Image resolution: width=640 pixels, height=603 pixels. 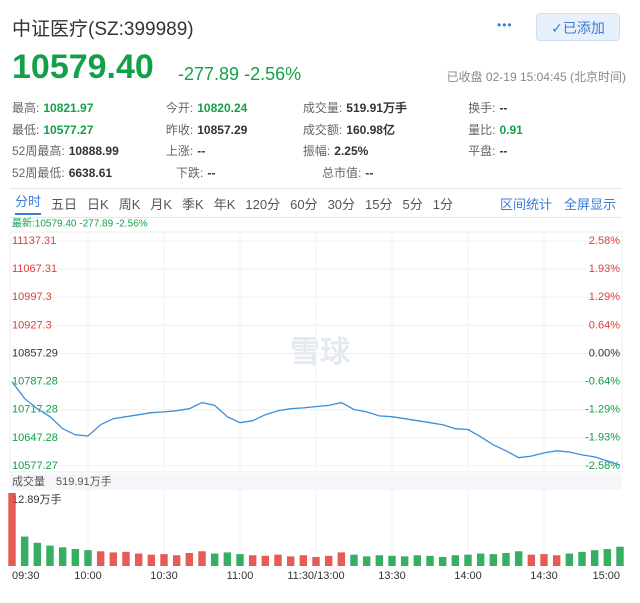 What do you see at coordinates (240, 576) in the screenshot?
I see `x-tick-label: 11:00` at bounding box center [240, 576].